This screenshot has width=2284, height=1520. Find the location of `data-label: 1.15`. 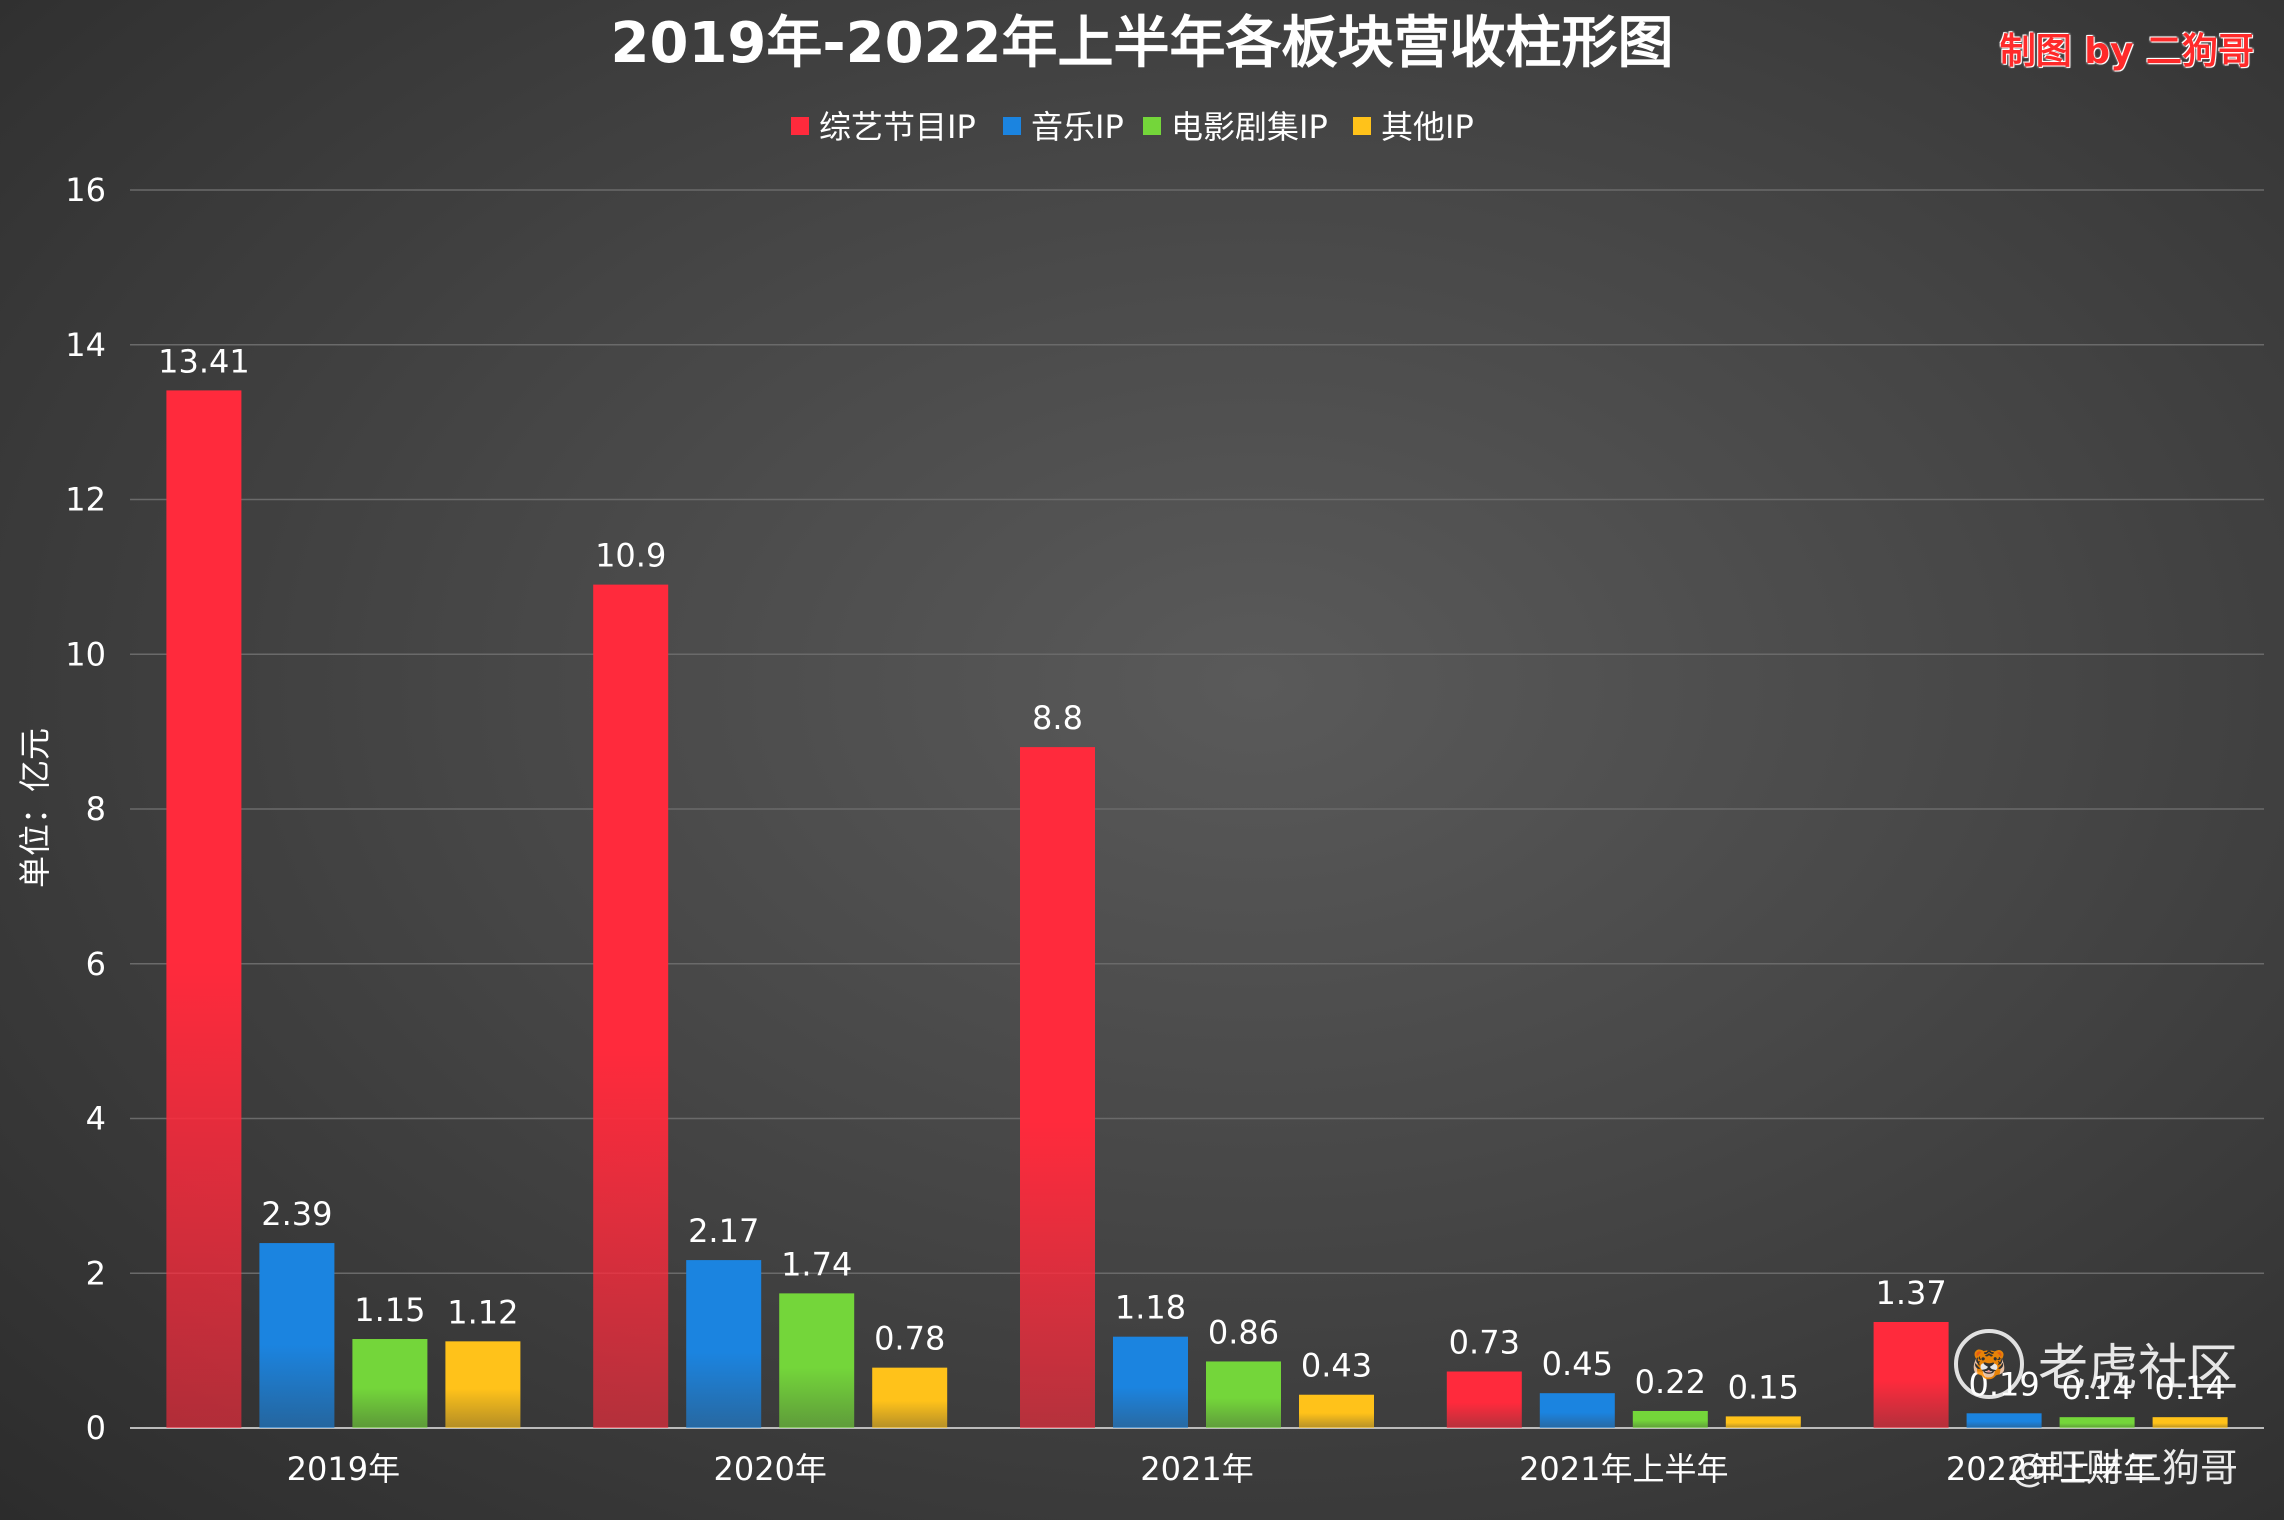

data-label: 1.15 is located at coordinates (389, 1310).